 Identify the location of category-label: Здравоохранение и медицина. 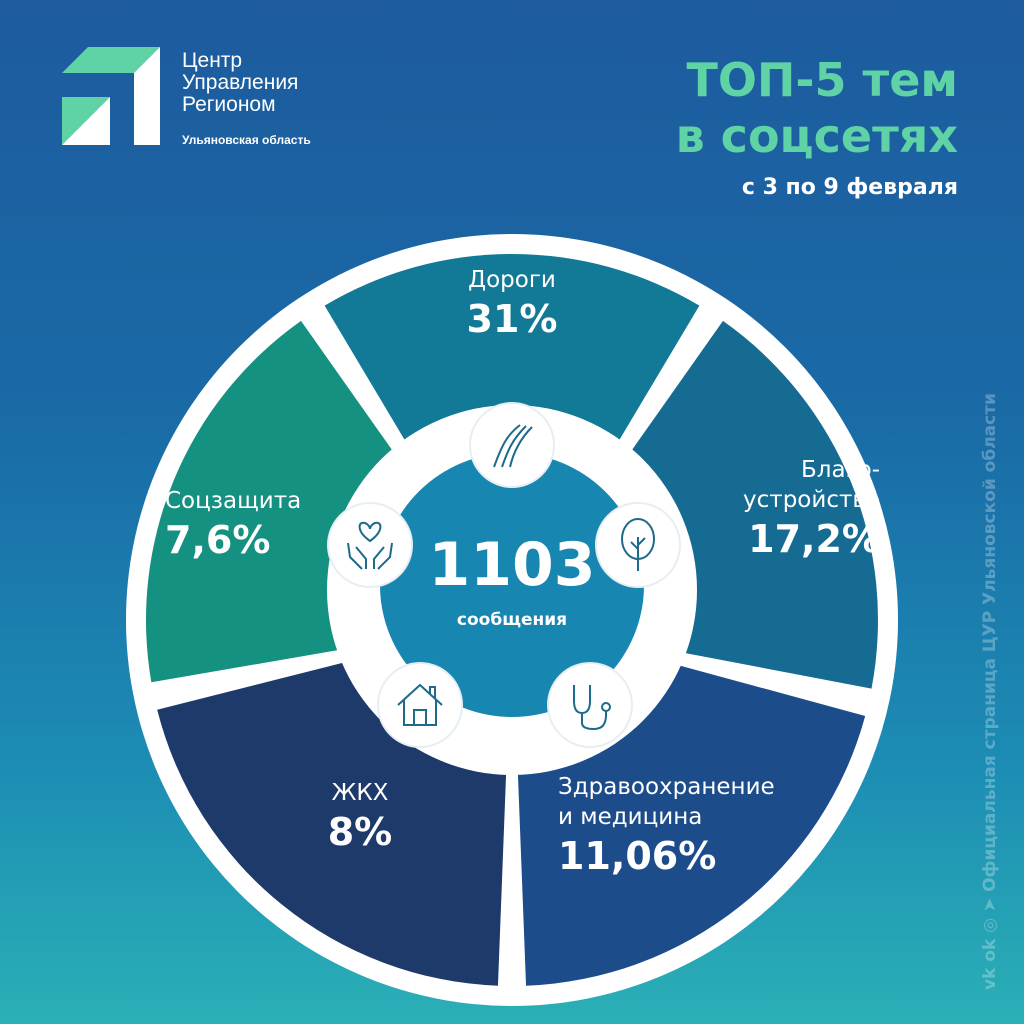
(666, 802).